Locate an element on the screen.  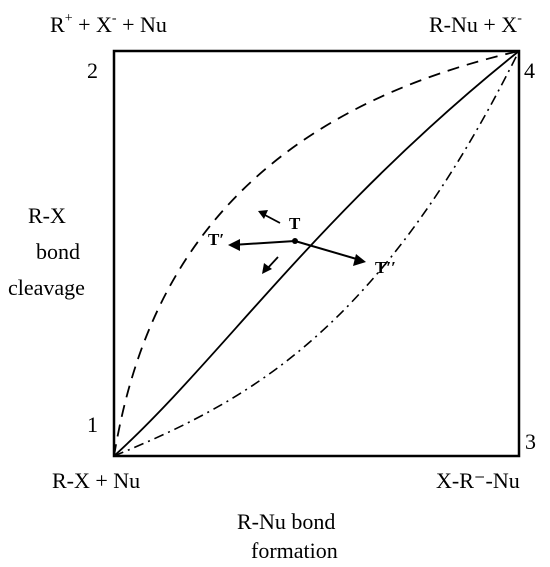
corner-2-mid: + X is located at coordinates (92, 24).